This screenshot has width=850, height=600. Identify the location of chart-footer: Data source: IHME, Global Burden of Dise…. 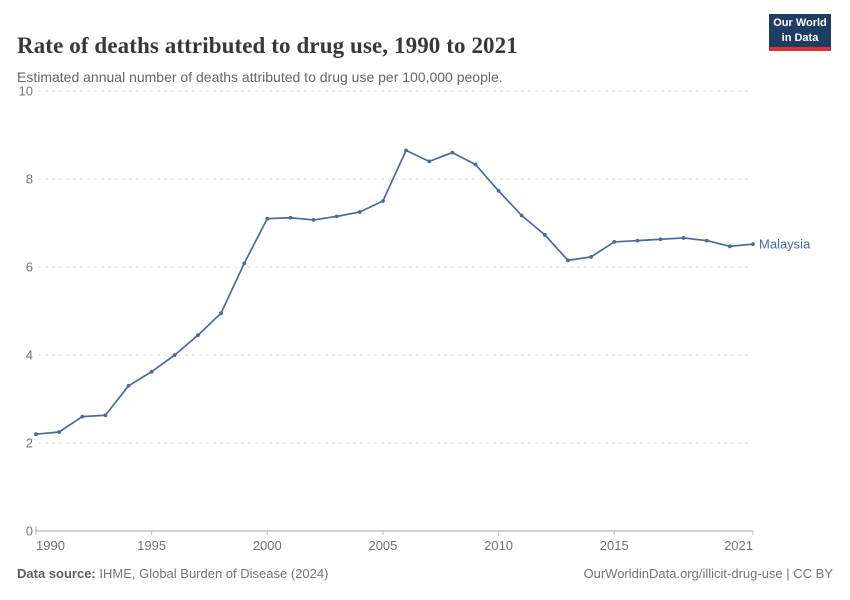
(425, 573).